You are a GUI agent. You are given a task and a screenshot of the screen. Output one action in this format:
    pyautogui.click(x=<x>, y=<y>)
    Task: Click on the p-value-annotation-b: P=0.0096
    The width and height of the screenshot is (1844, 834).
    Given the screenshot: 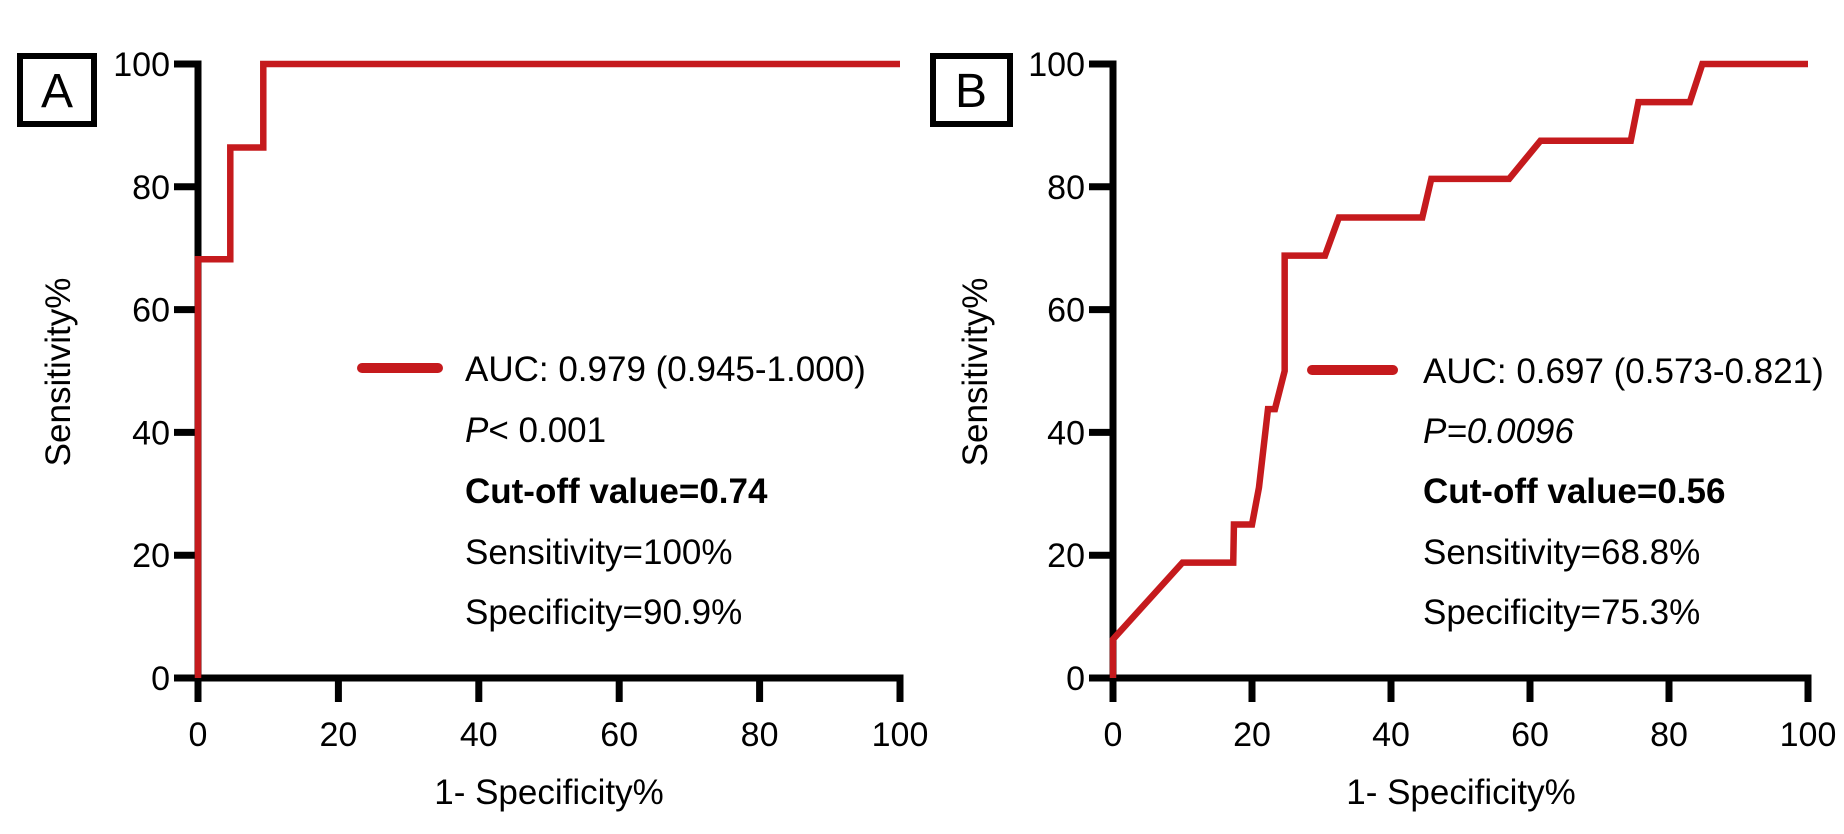 What is the action you would take?
    pyautogui.click(x=1498, y=431)
    